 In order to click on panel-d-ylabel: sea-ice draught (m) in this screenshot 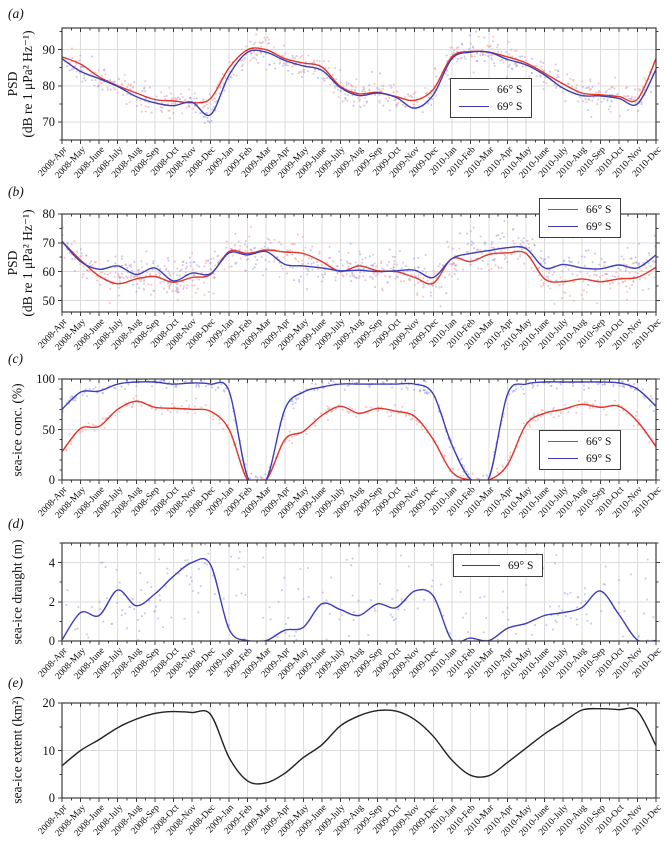, I will do `click(16, 592)`.